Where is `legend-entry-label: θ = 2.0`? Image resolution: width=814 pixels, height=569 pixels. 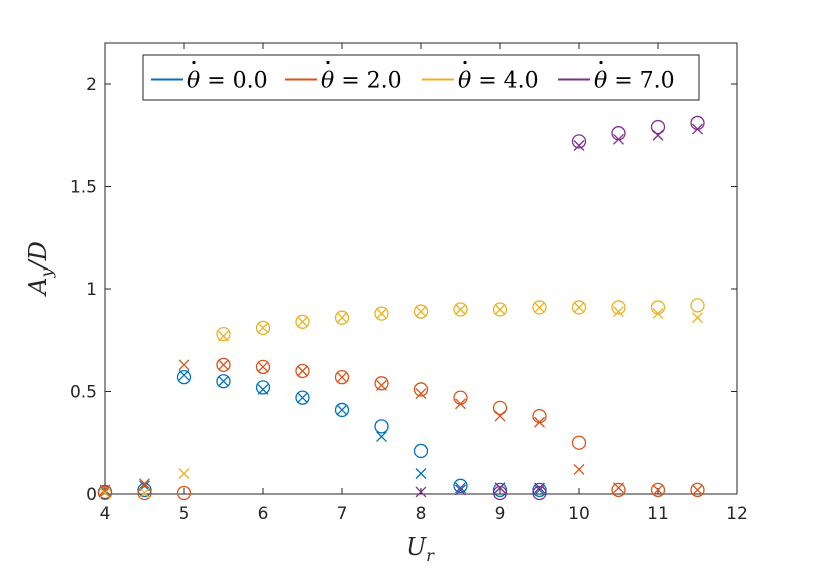
legend-entry-label: θ = 2.0 is located at coordinates (361, 81).